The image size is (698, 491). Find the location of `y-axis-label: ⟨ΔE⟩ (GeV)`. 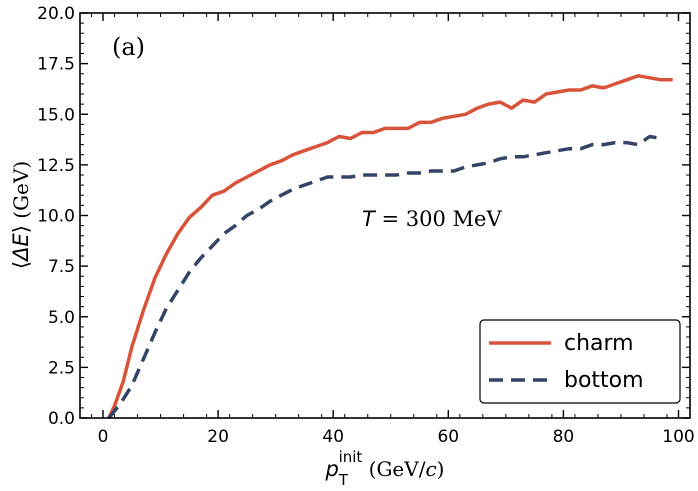

y-axis-label: ⟨ΔE⟩ (GeV) is located at coordinates (21, 215).